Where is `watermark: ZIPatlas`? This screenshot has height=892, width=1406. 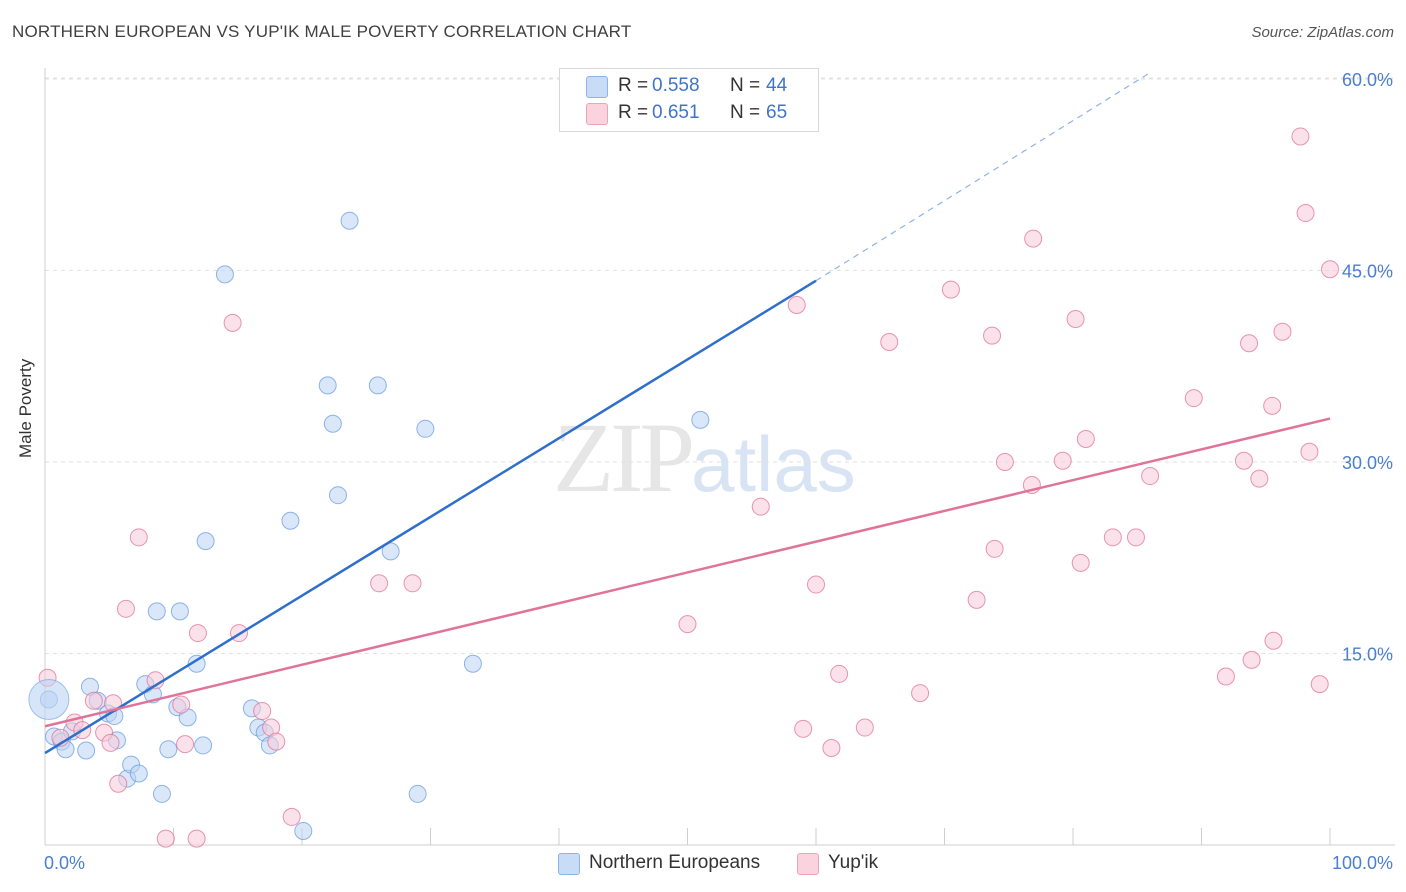 watermark: ZIPatlas is located at coordinates (704, 457).